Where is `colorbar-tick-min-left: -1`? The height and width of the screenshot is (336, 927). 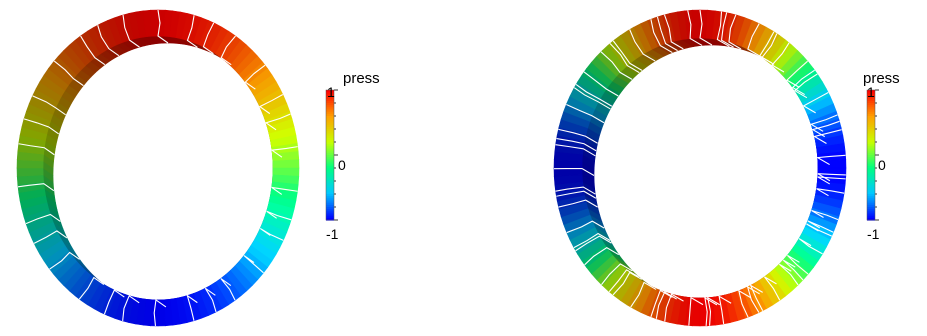
colorbar-tick-min-left: -1 is located at coordinates (332, 234).